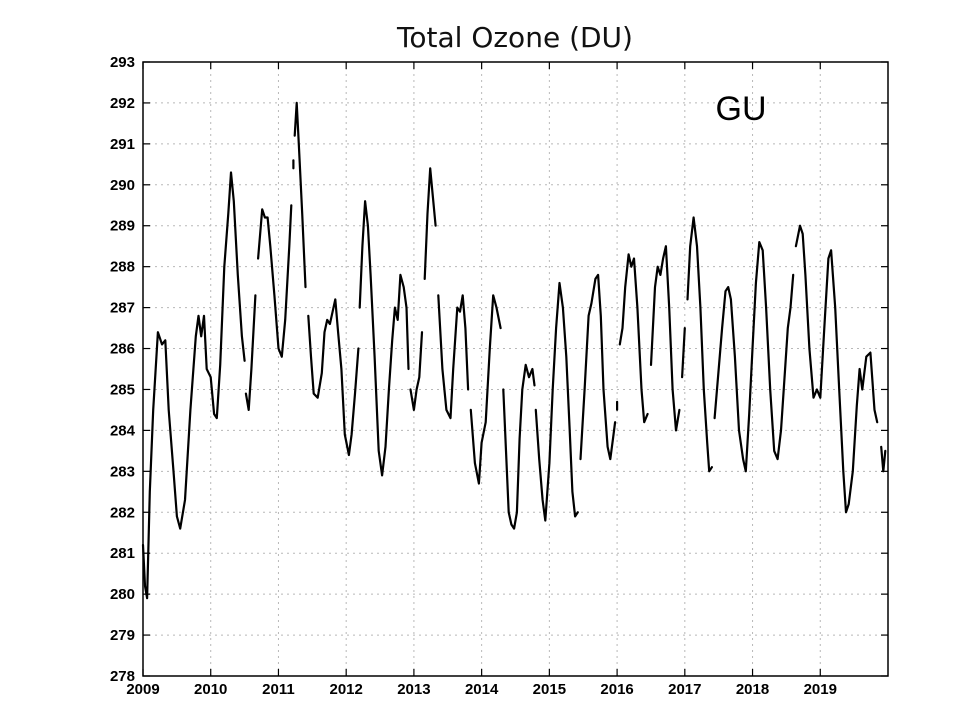 Image resolution: width=960 pixels, height=720 pixels. What do you see at coordinates (122, 512) in the screenshot?
I see `y-tick-label: 282` at bounding box center [122, 512].